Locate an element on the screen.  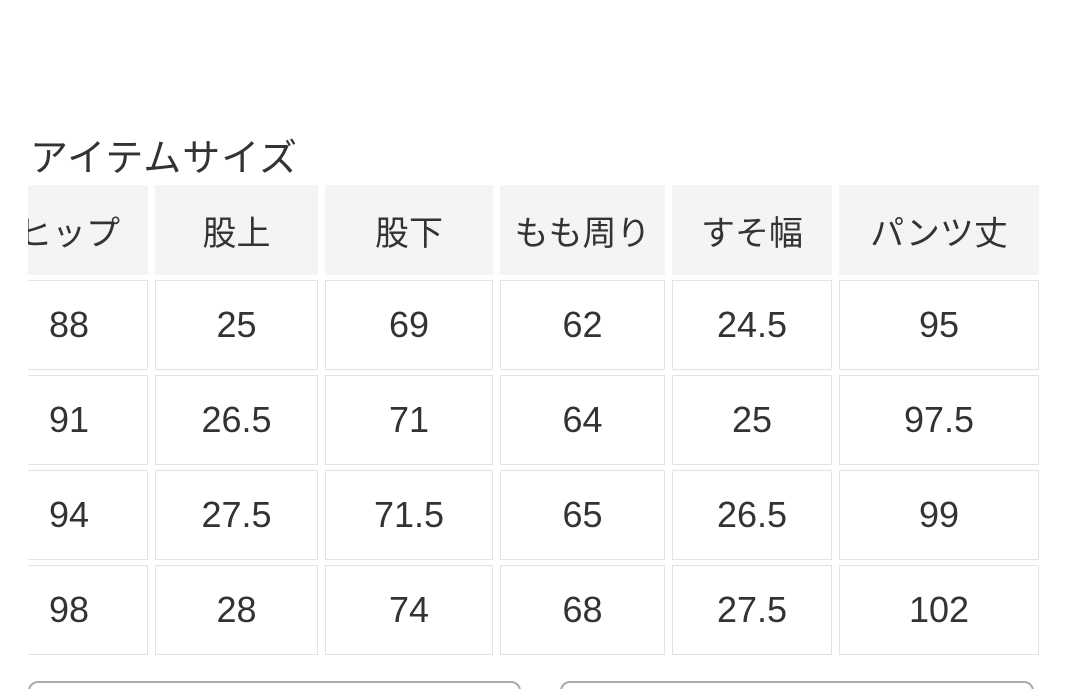
size-cell: 71.5 is located at coordinates (409, 515).